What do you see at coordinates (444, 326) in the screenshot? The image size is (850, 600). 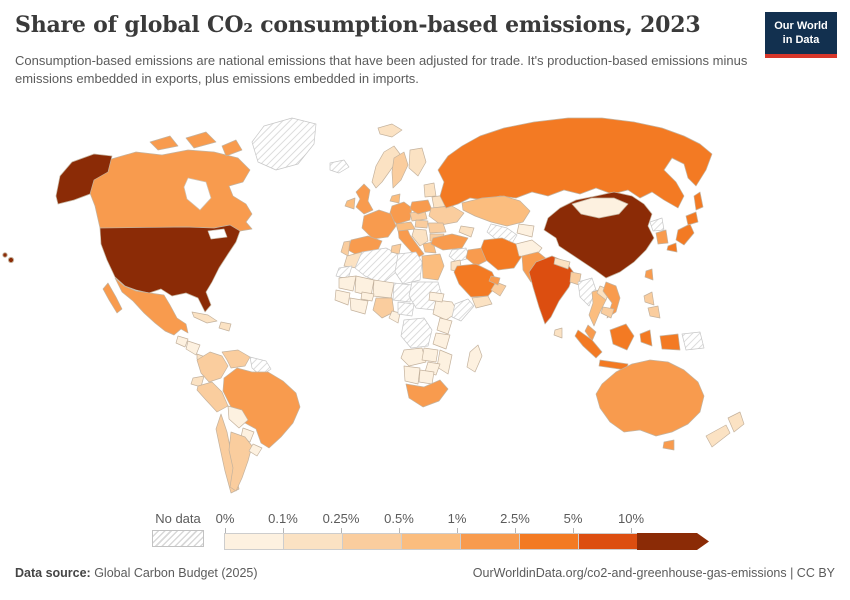 I see `country-kenya` at bounding box center [444, 326].